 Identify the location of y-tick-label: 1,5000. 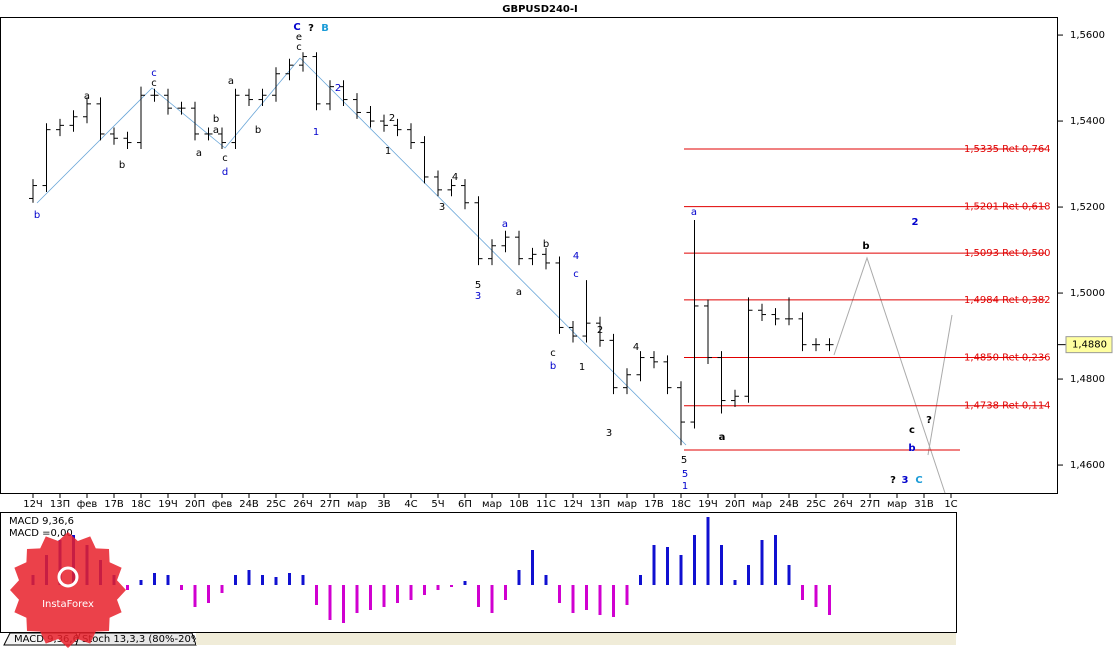
(1087, 293).